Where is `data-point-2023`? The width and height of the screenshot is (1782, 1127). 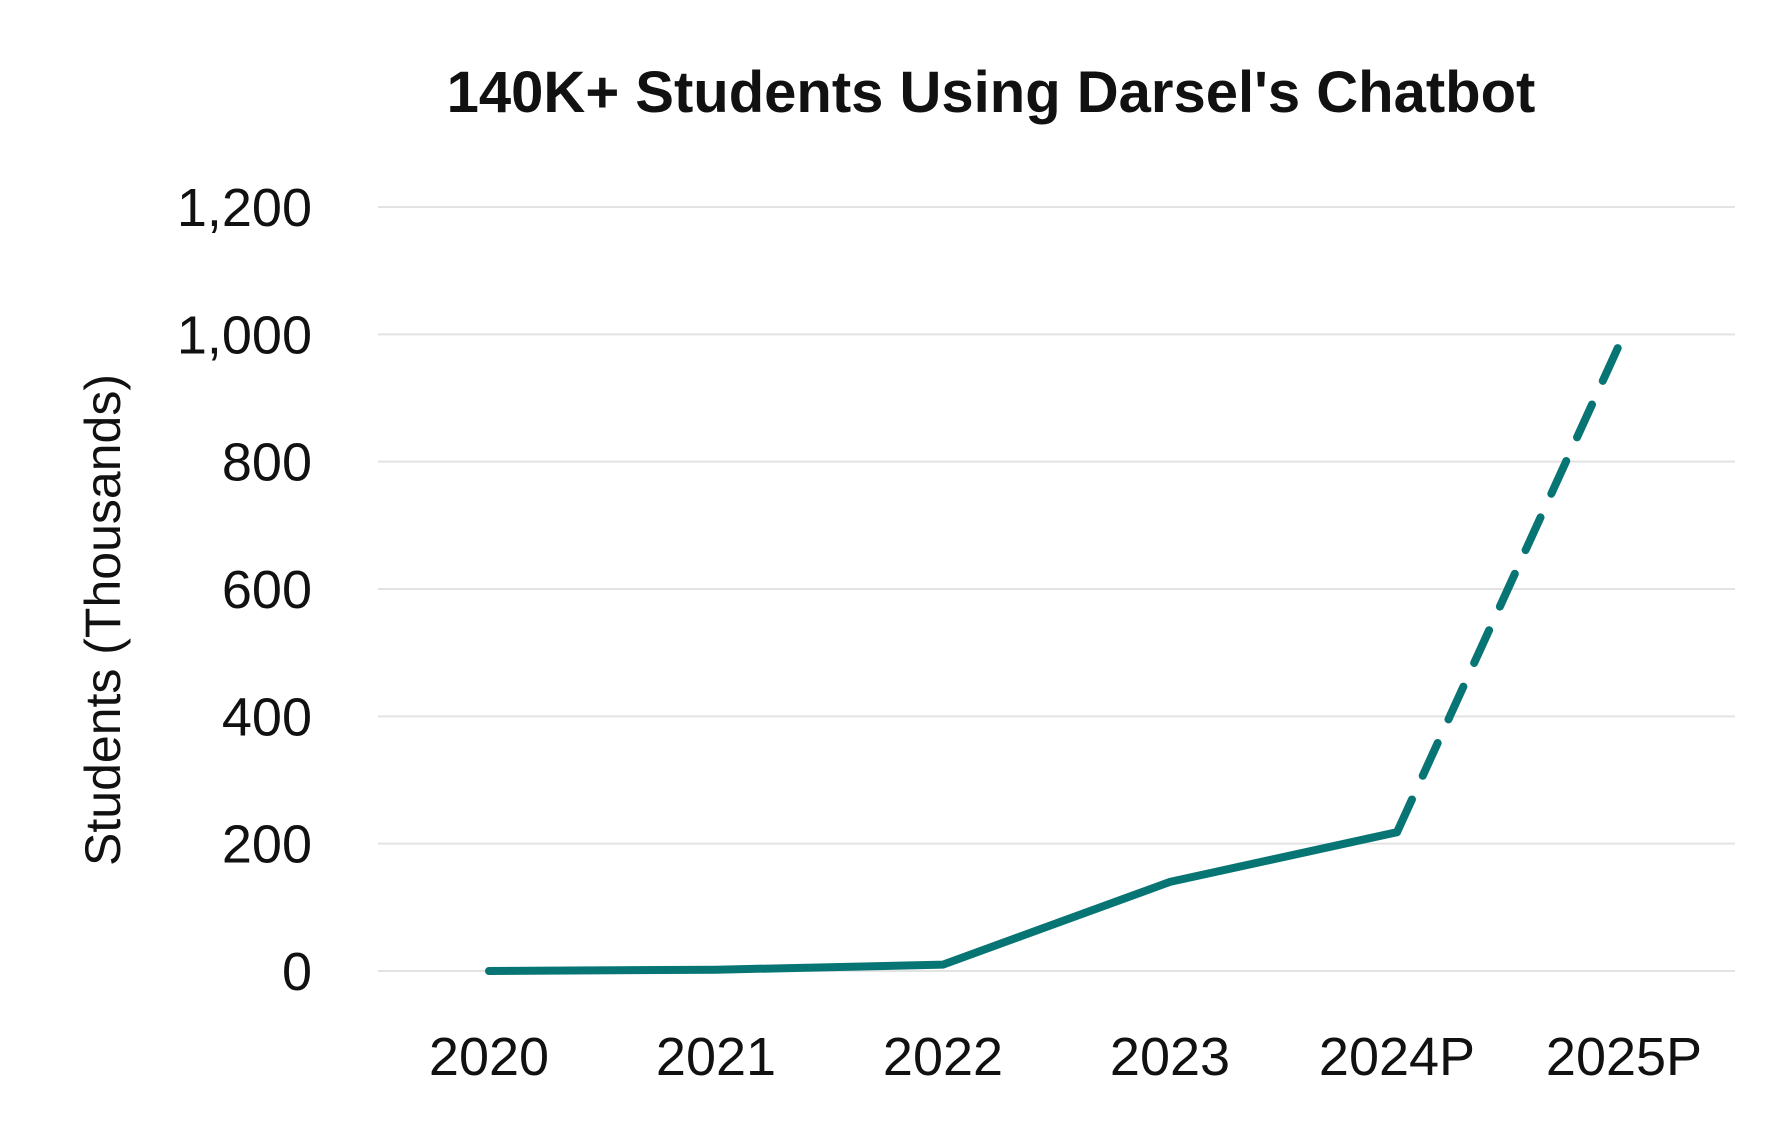 data-point-2023 is located at coordinates (1170, 882).